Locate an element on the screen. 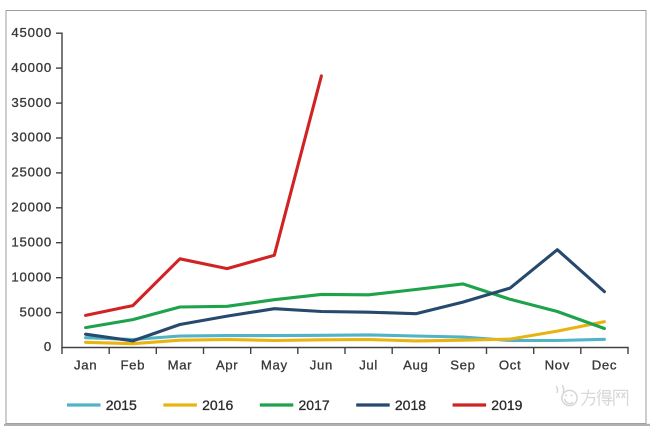 The width and height of the screenshot is (650, 426). svg-text: 2019 is located at coordinates (506, 405).